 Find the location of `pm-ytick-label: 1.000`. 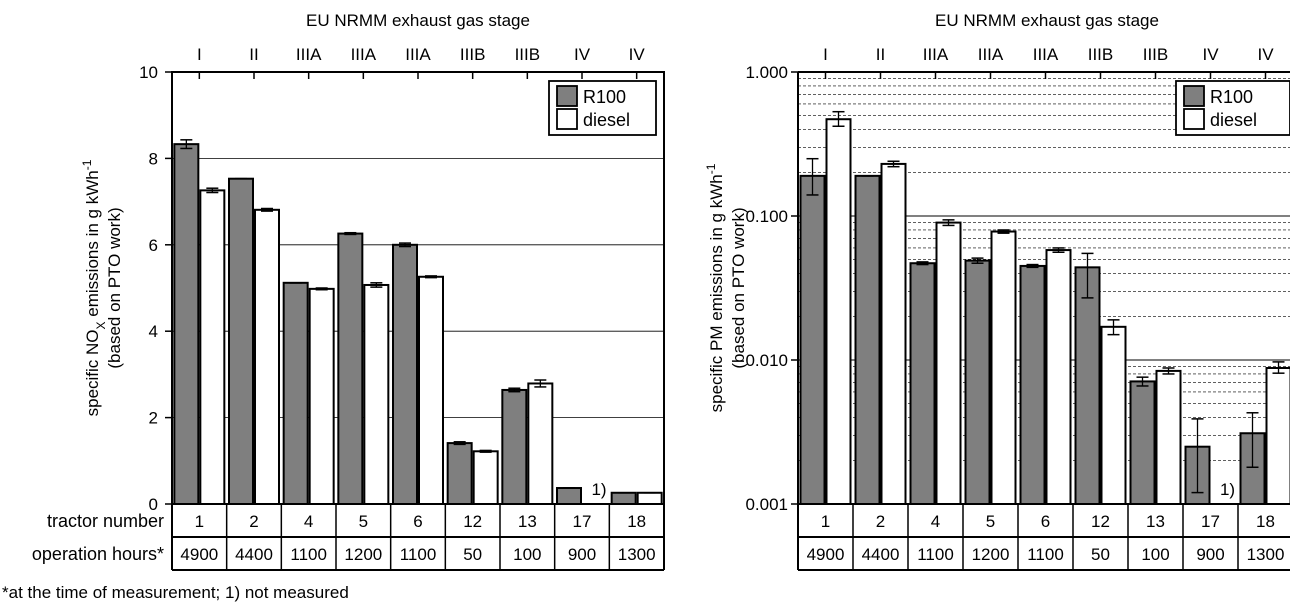

pm-ytick-label: 1.000 is located at coordinates (766, 72).